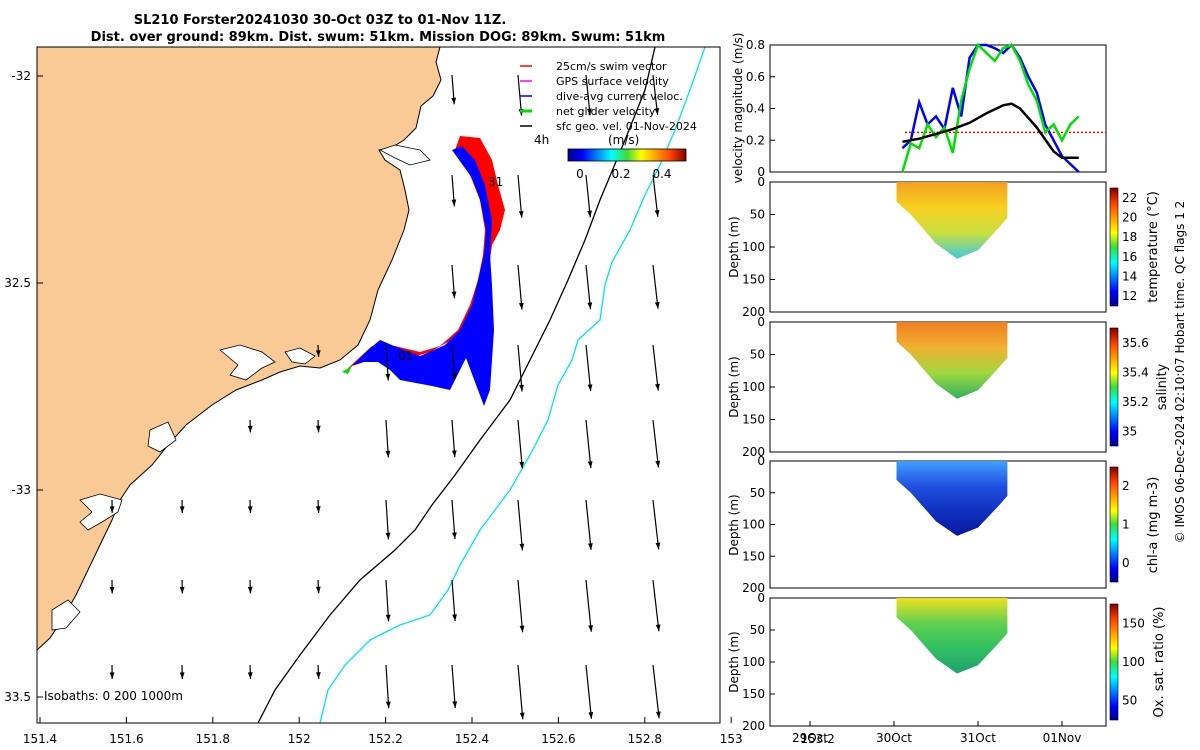 This screenshot has width=1200, height=750. Describe the element at coordinates (40, 739) in the screenshot. I see `lon-tick-label: 151.4` at that location.